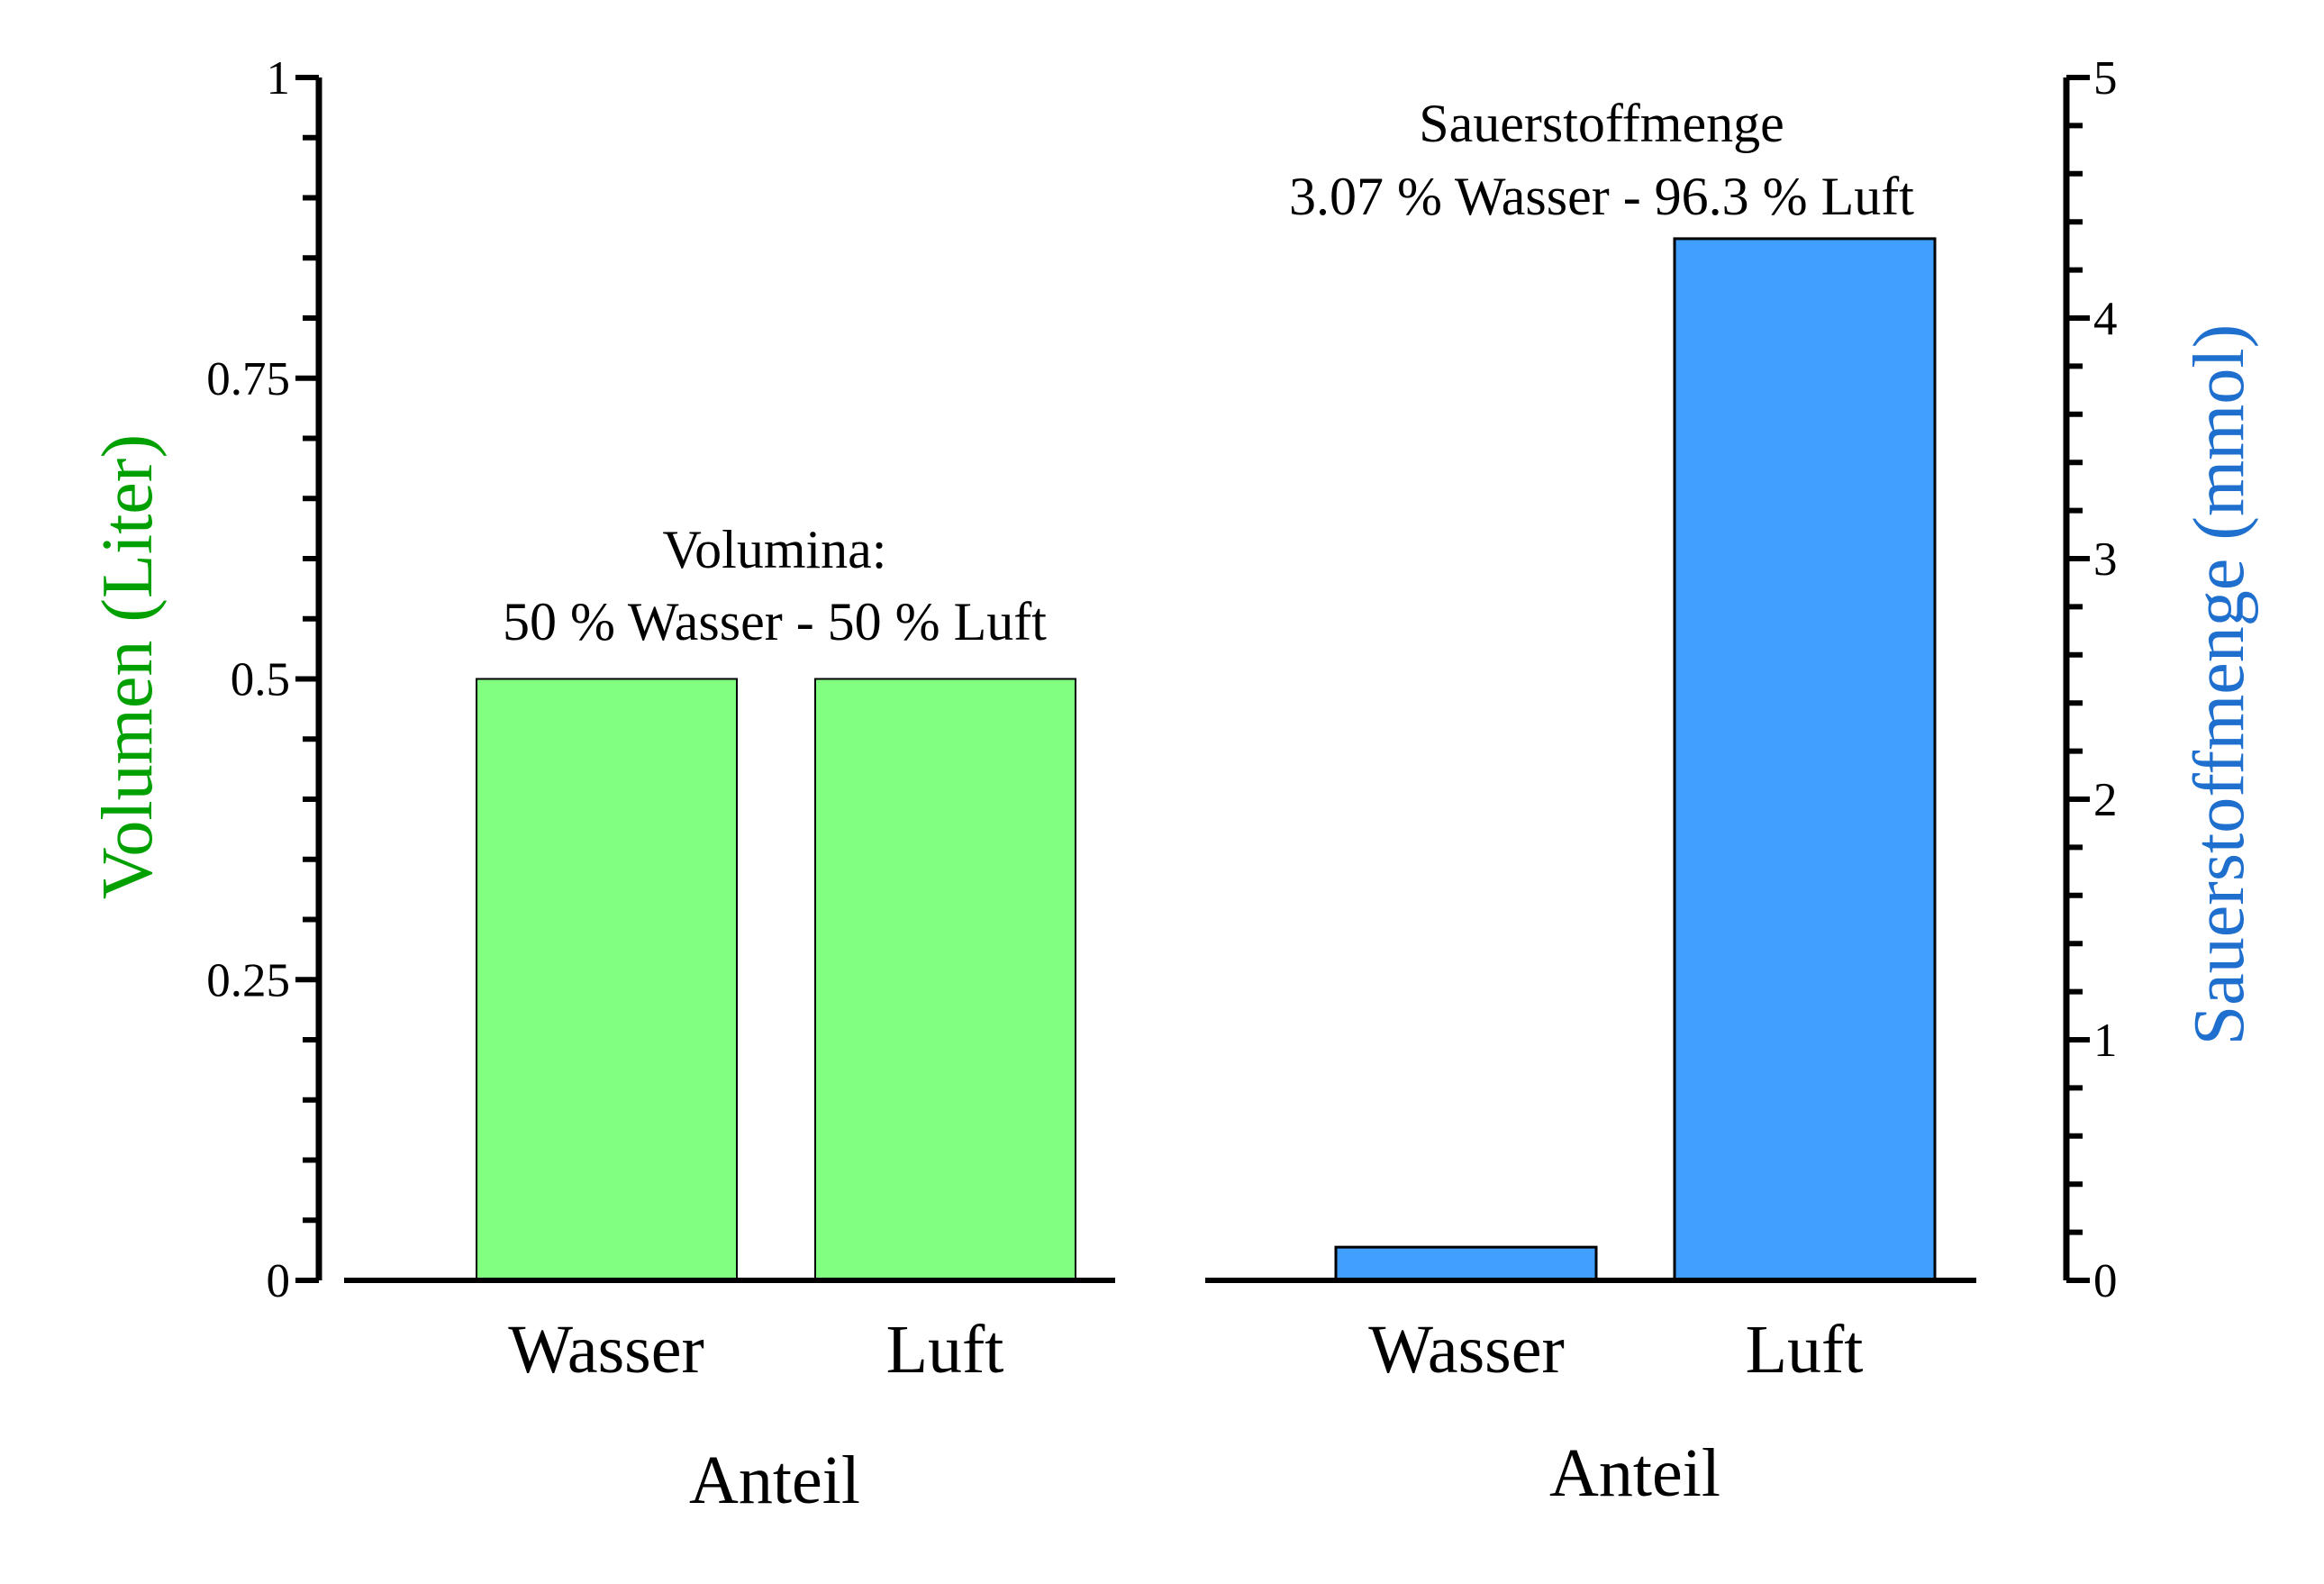 This screenshot has width=2324, height=1584. I want to click on left-category-luft: Luft, so click(945, 1350).